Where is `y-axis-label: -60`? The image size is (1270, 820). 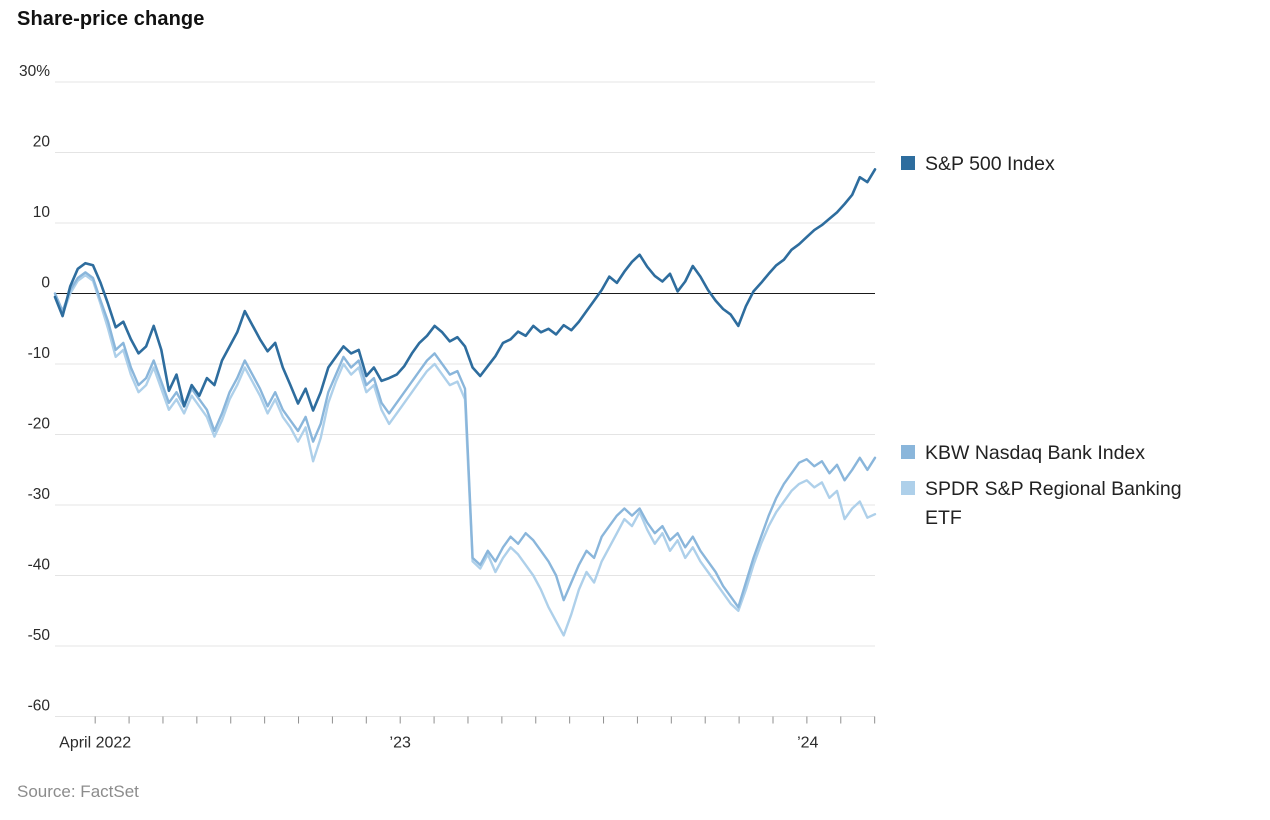
y-axis-label: -60 is located at coordinates (39, 706).